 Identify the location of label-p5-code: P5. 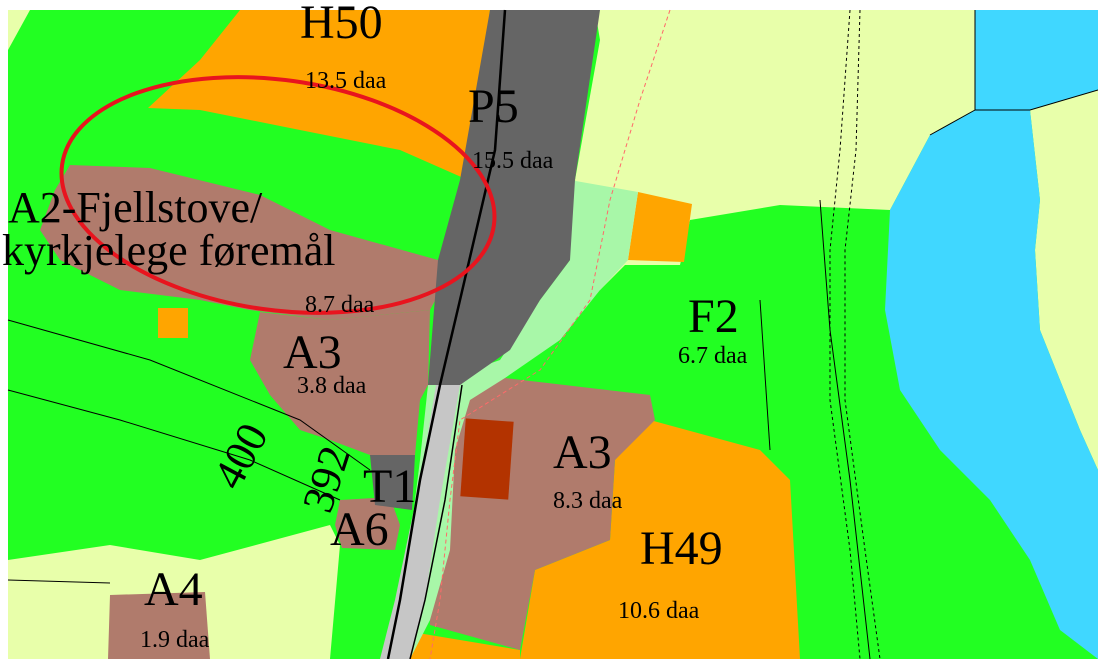
(493, 106).